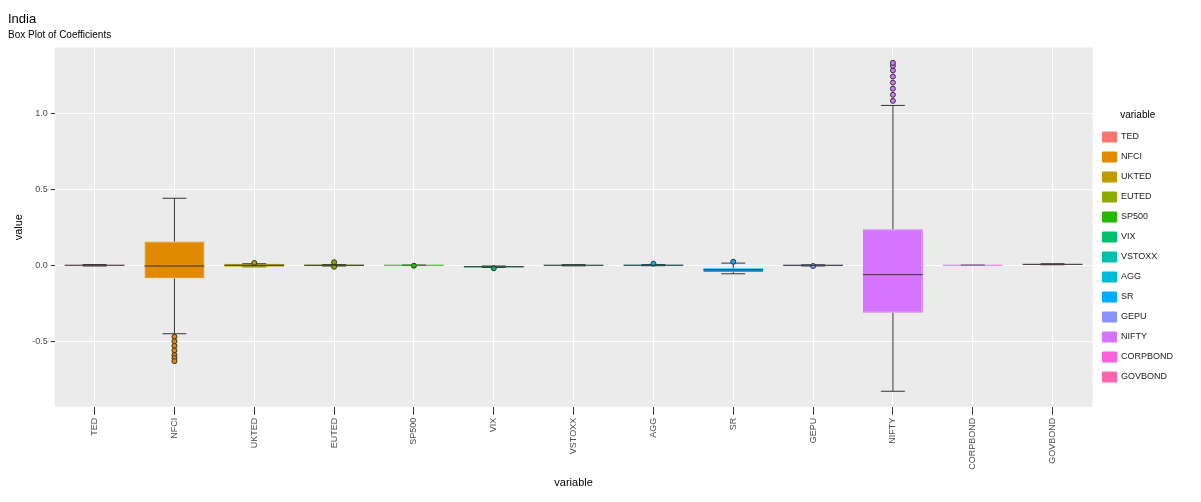 The width and height of the screenshot is (1201, 502). Describe the element at coordinates (41, 264) in the screenshot. I see `y-tick-label: 0.0` at that location.